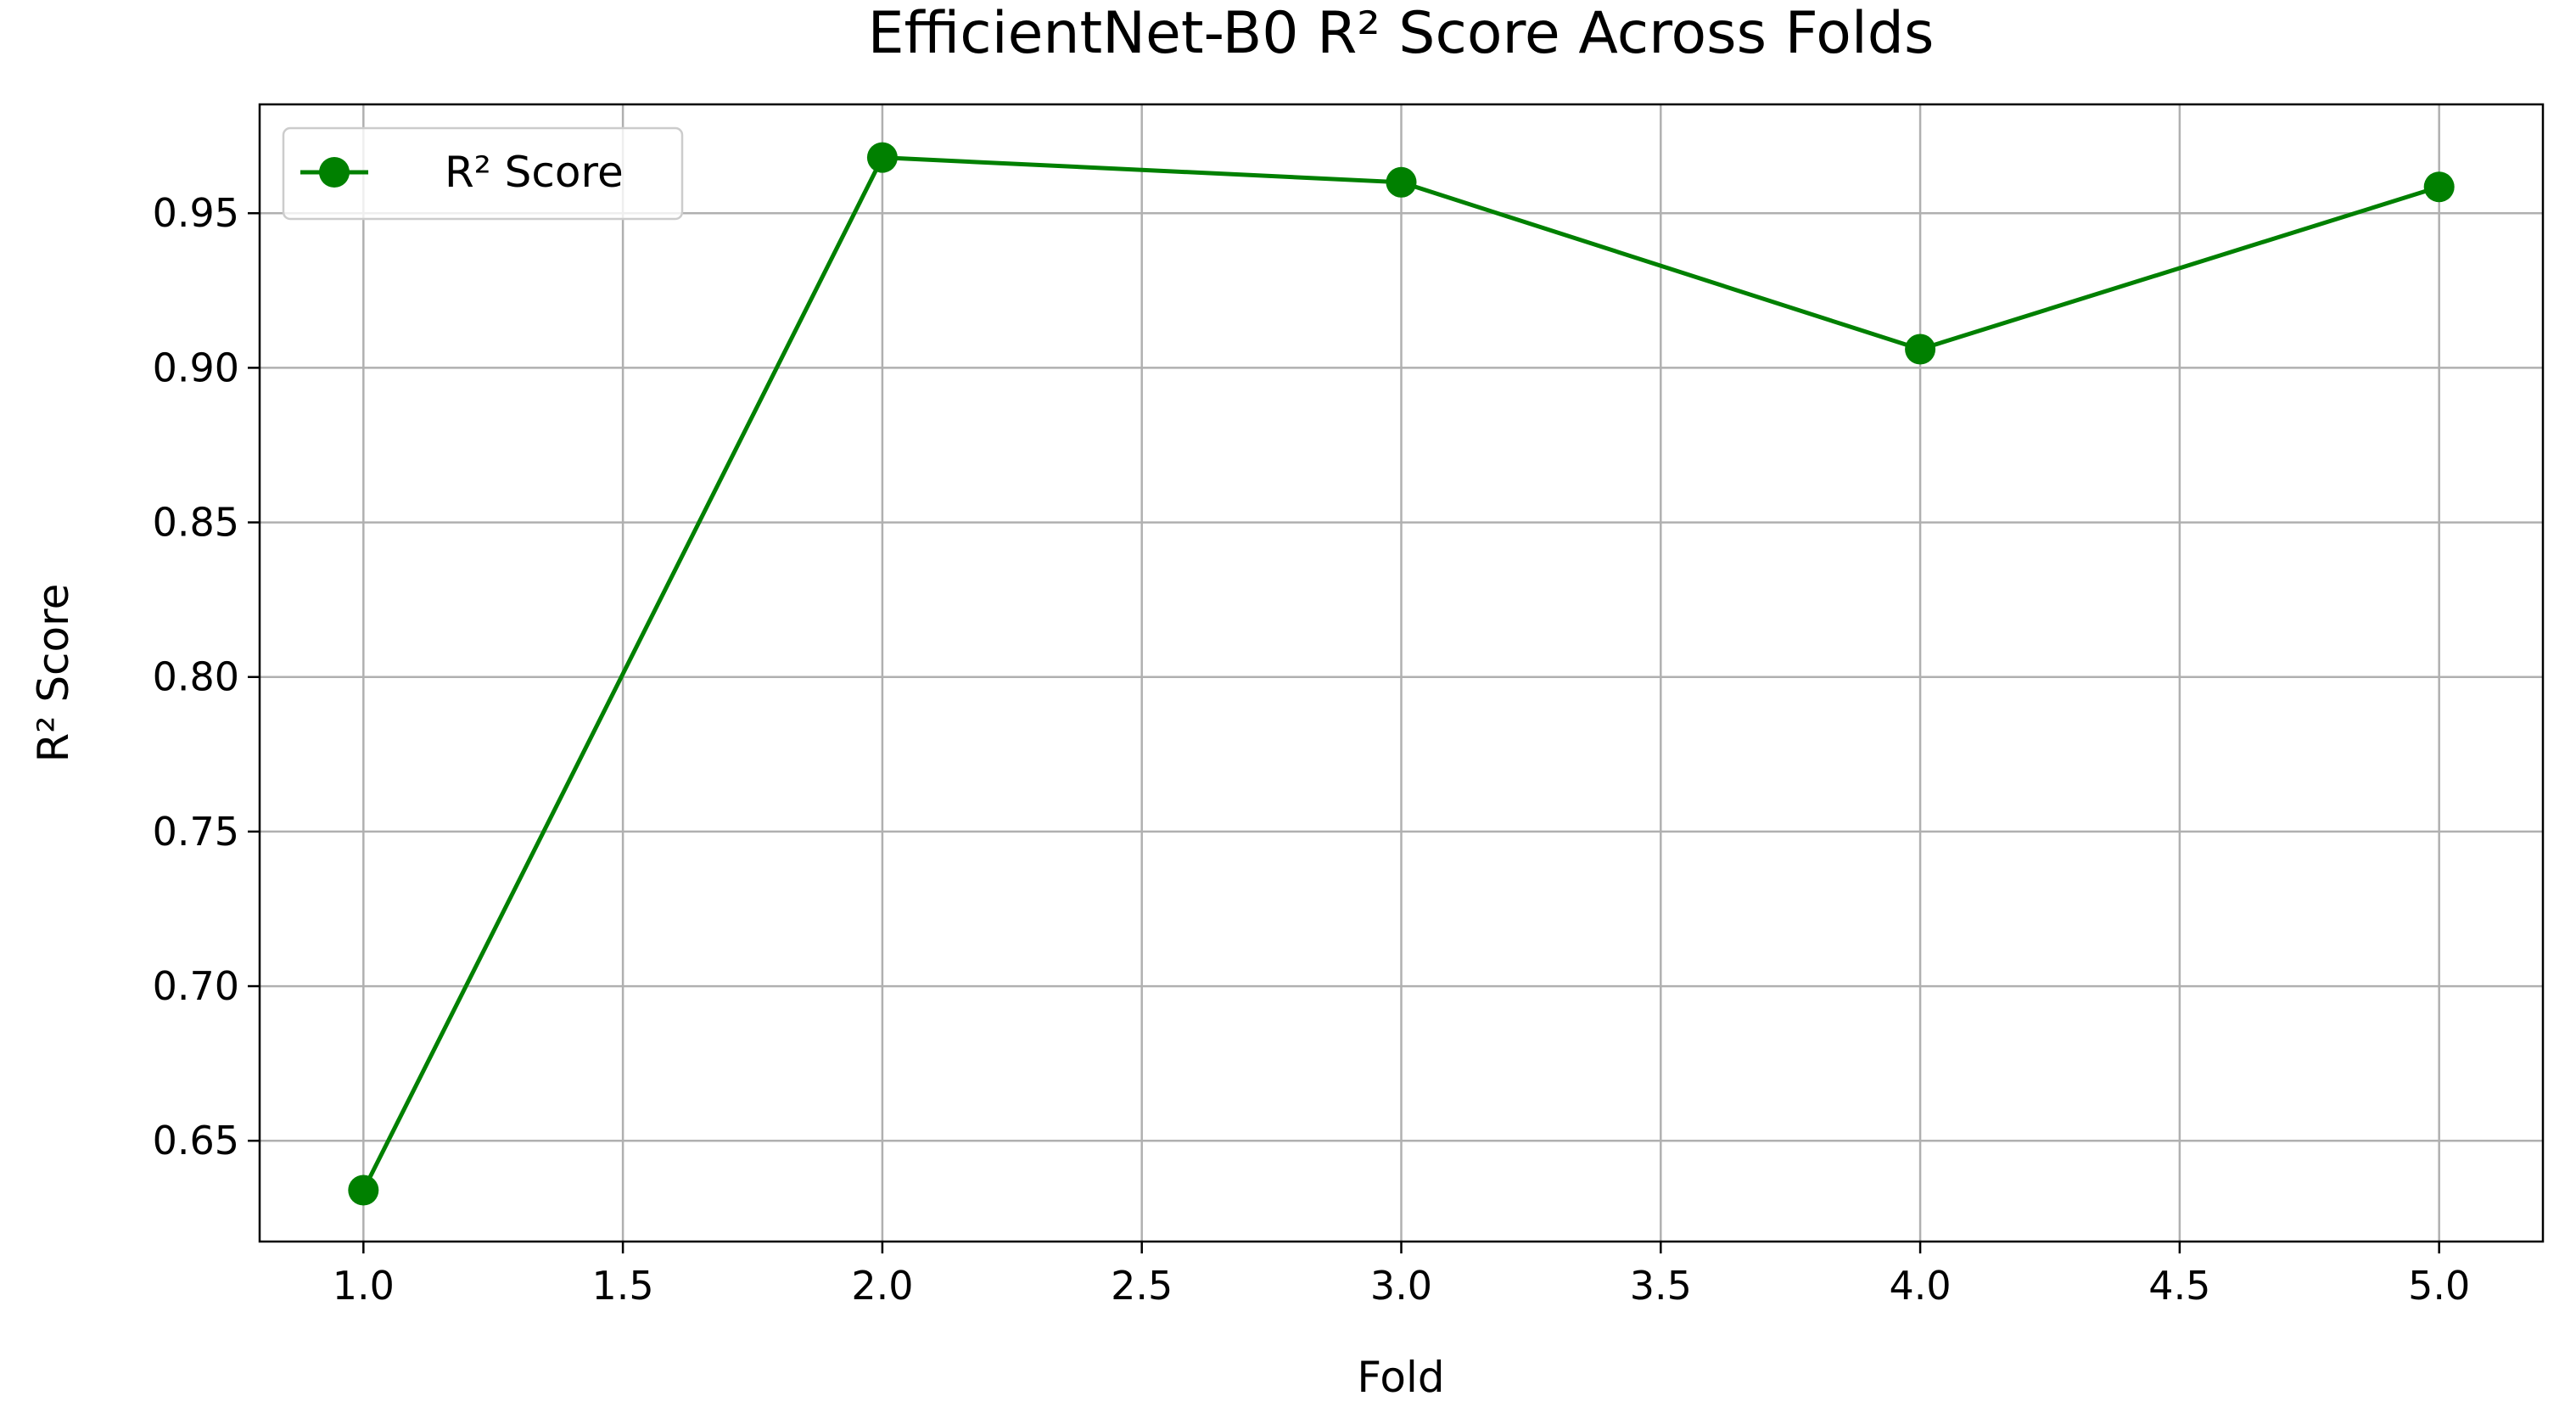  I want to click on x-tick-label: 4.0, so click(1921, 1286).